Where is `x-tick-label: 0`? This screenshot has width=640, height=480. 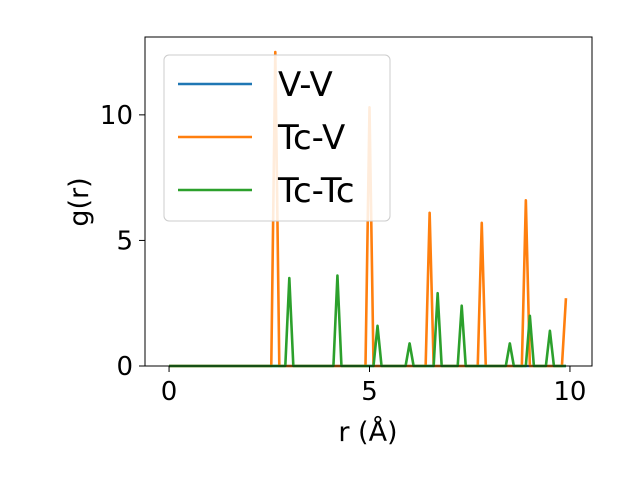
x-tick-label: 0 is located at coordinates (169, 392).